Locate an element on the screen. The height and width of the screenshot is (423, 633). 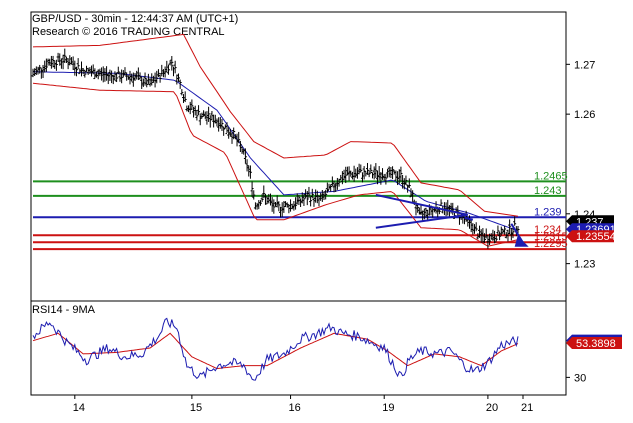
x-tick-label: 16 is located at coordinates (295, 408).